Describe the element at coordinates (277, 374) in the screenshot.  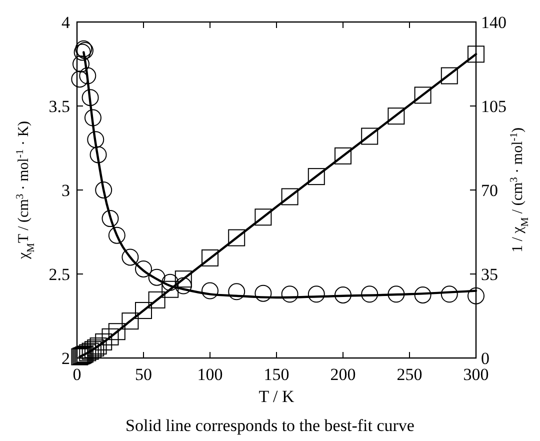
I see `x-tick-label: 150` at that location.